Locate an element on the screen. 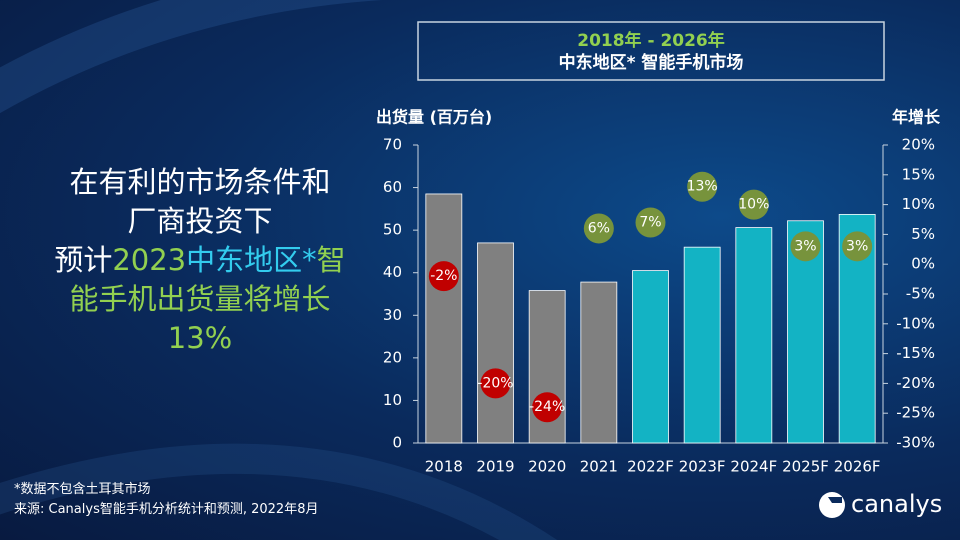  data-label: -20% is located at coordinates (495, 383).